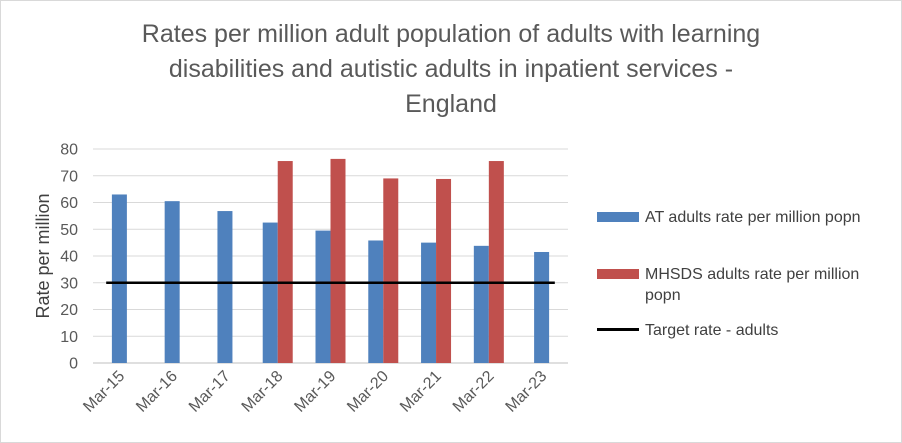  What do you see at coordinates (210, 392) in the screenshot?
I see `x-tick-label: Mar-17` at bounding box center [210, 392].